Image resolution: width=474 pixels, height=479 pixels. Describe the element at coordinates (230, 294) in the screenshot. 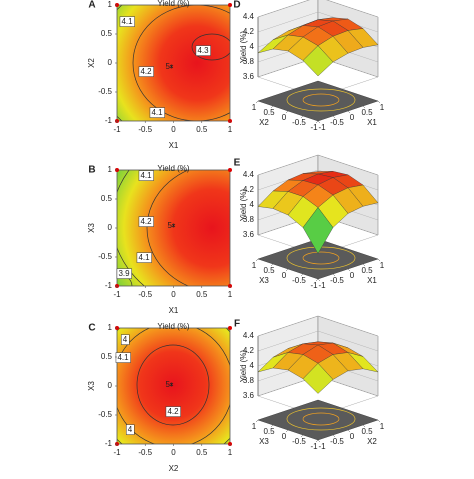

I see `x-tick-label: 1` at that location.